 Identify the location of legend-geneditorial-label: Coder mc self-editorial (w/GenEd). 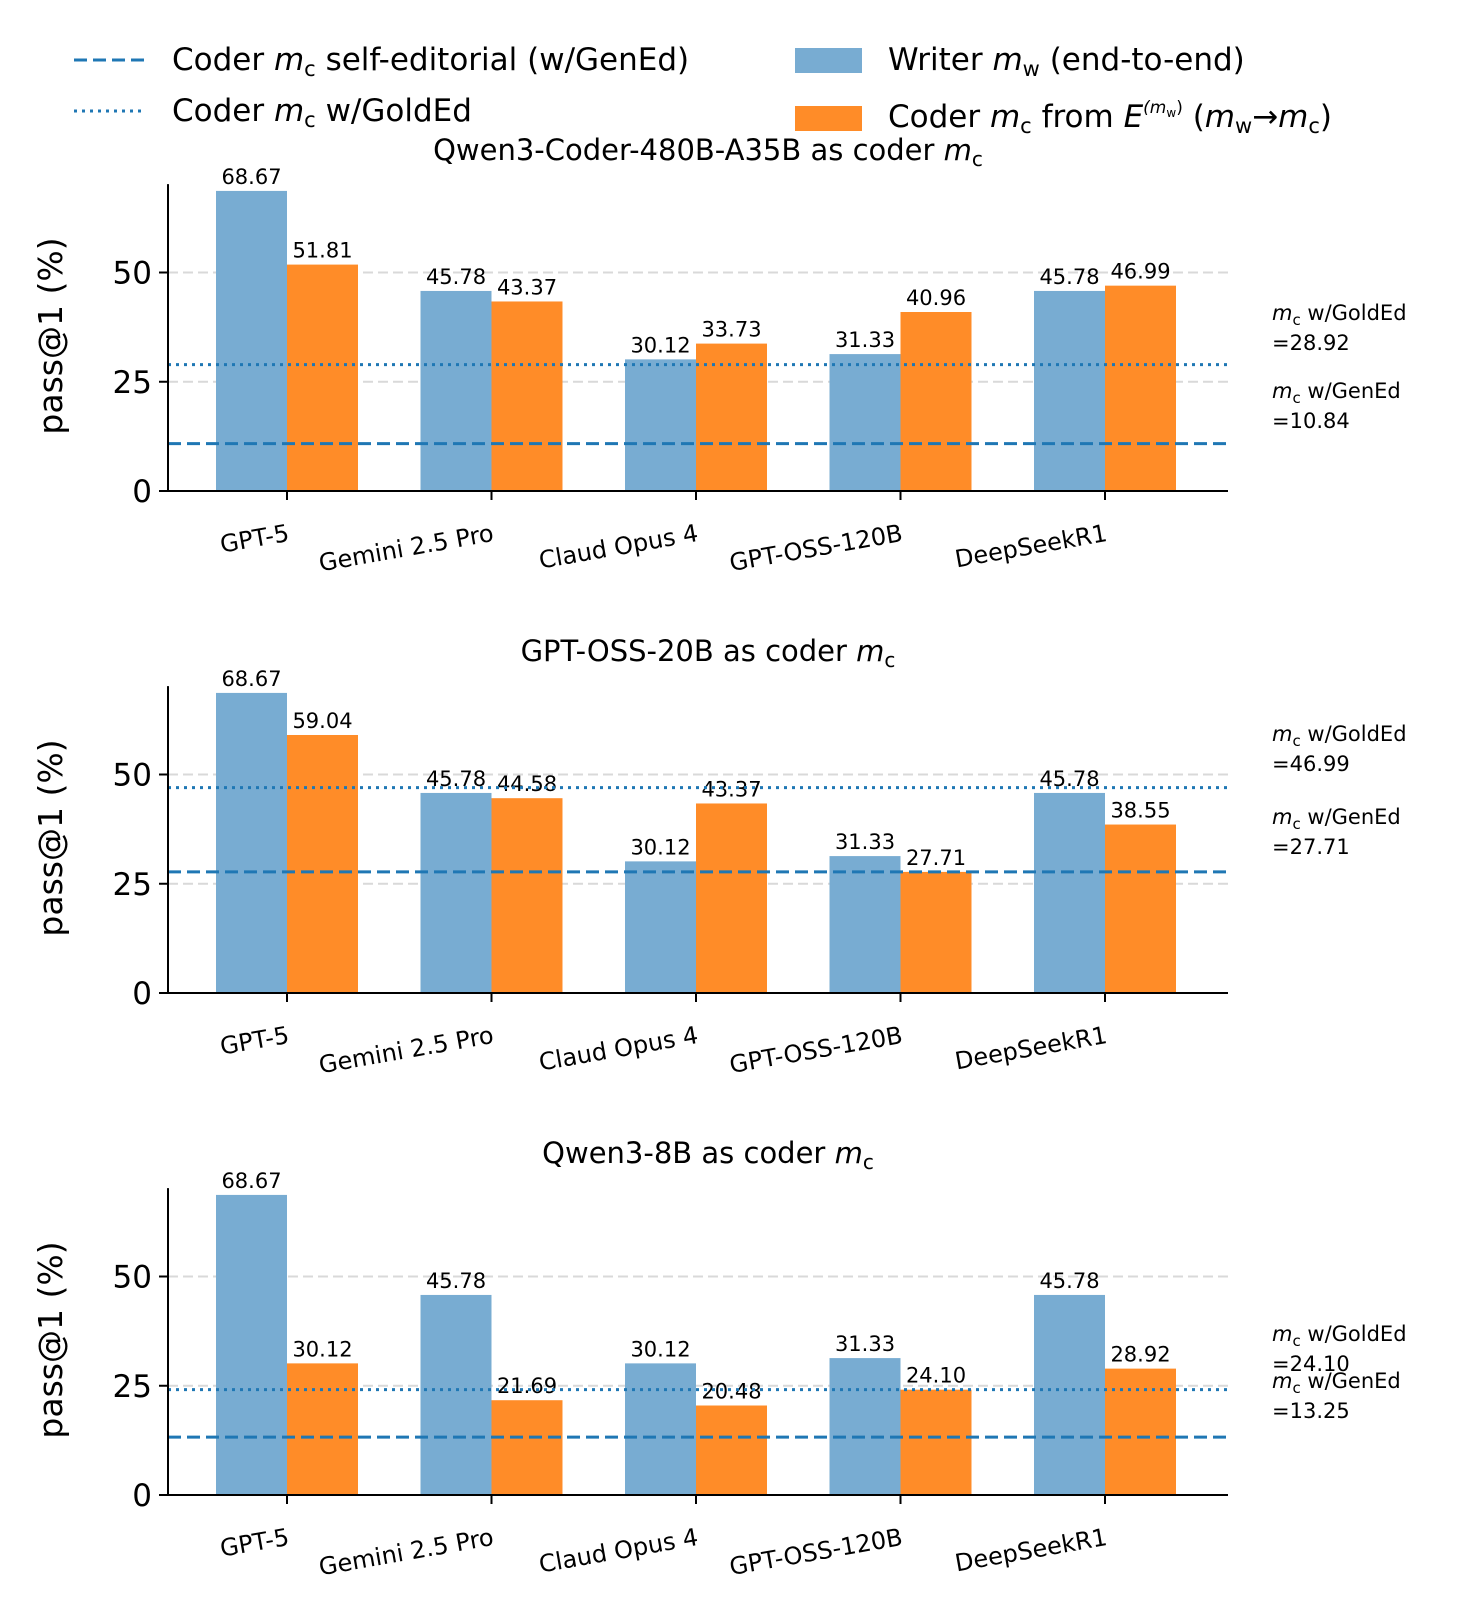
(430, 61).